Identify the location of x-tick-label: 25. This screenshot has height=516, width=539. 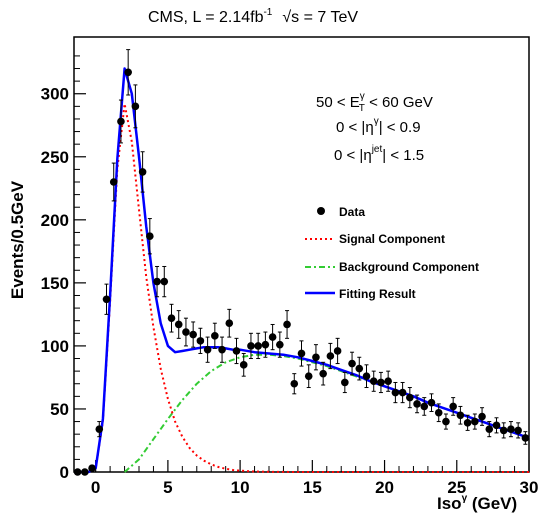
(456, 487).